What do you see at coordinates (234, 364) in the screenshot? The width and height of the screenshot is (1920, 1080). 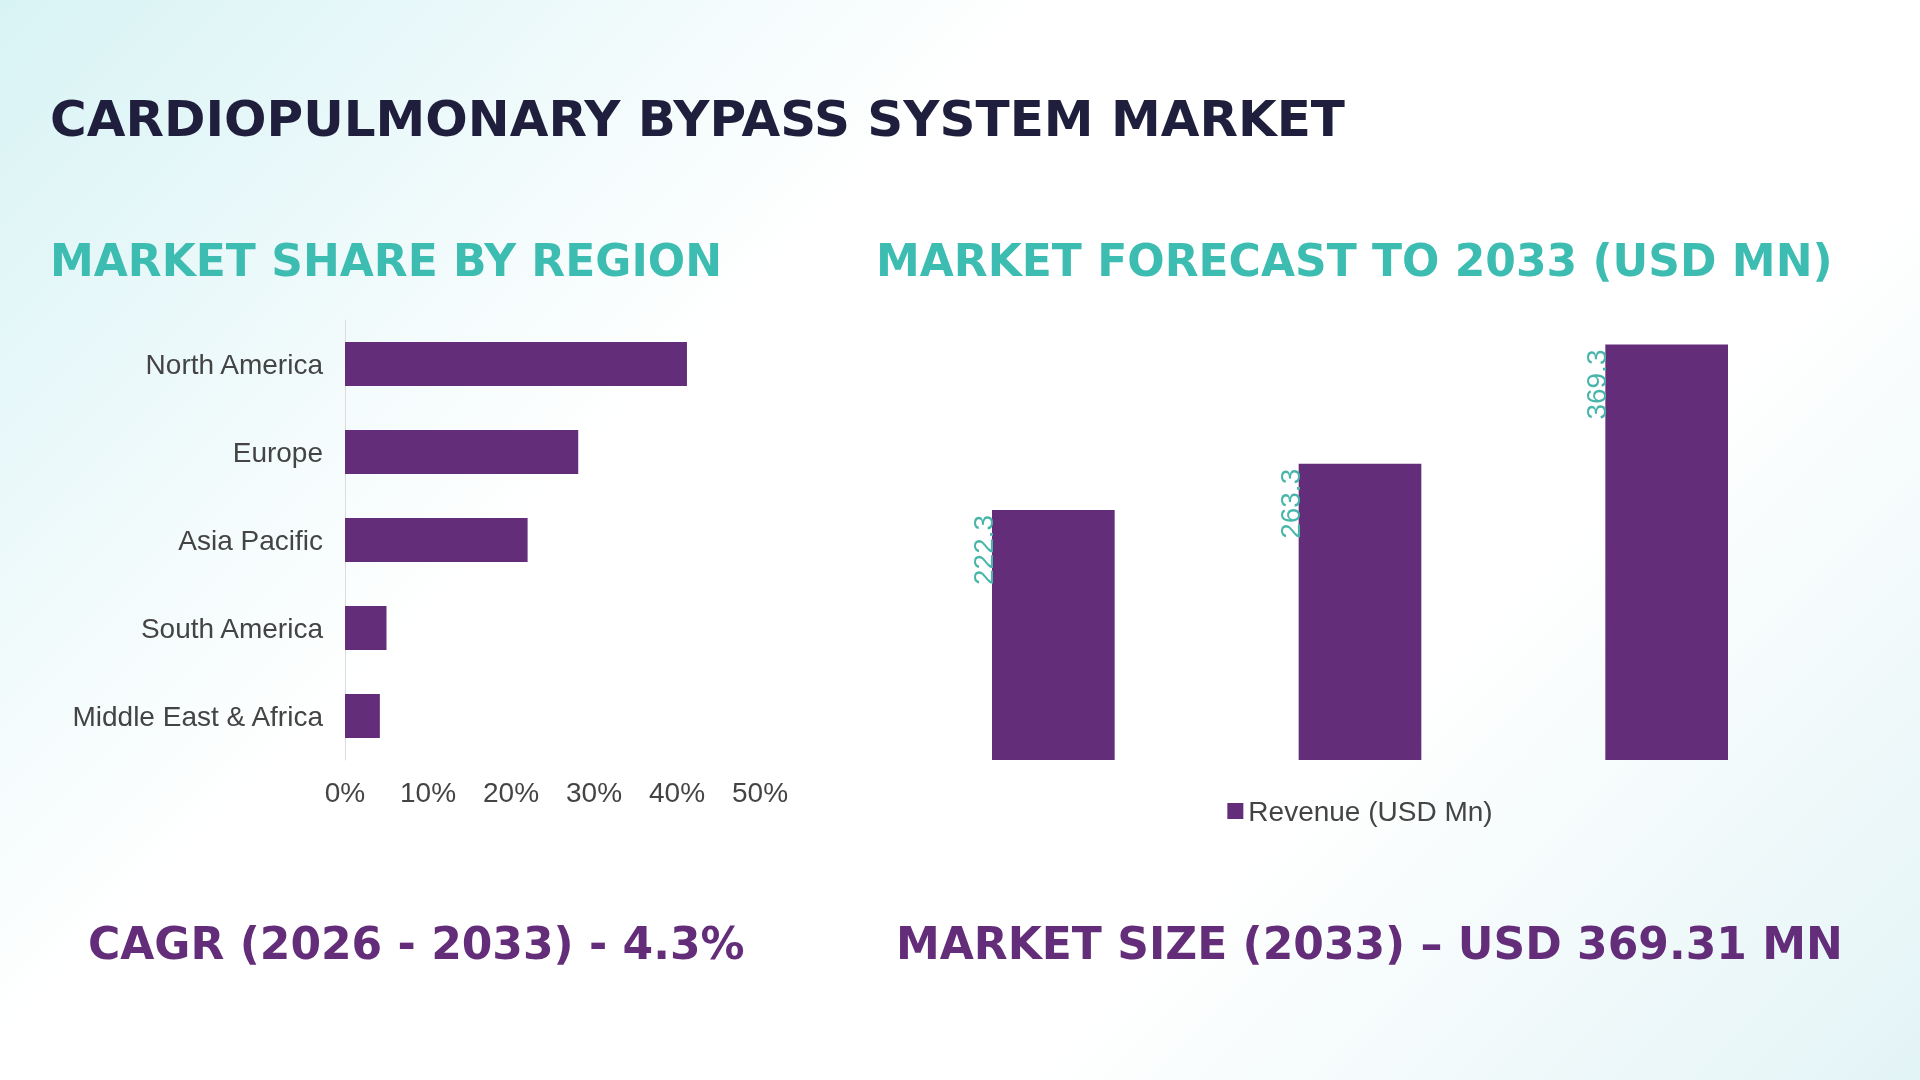 I see `y-tick-label: North America` at bounding box center [234, 364].